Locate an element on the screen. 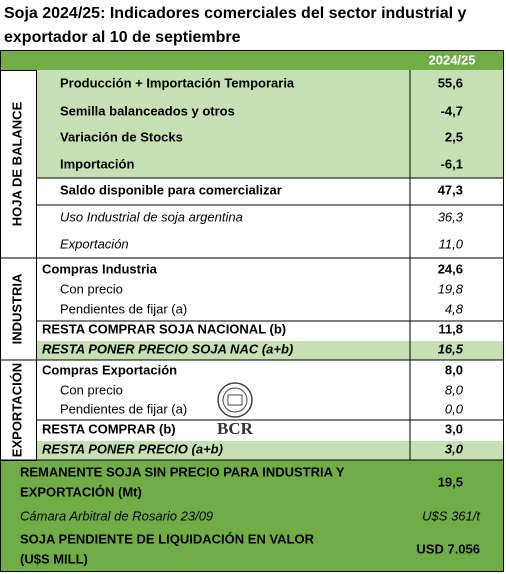 This screenshot has height=574, width=506. footer-label: EXPORTACIÓN (Mt) is located at coordinates (81, 491).